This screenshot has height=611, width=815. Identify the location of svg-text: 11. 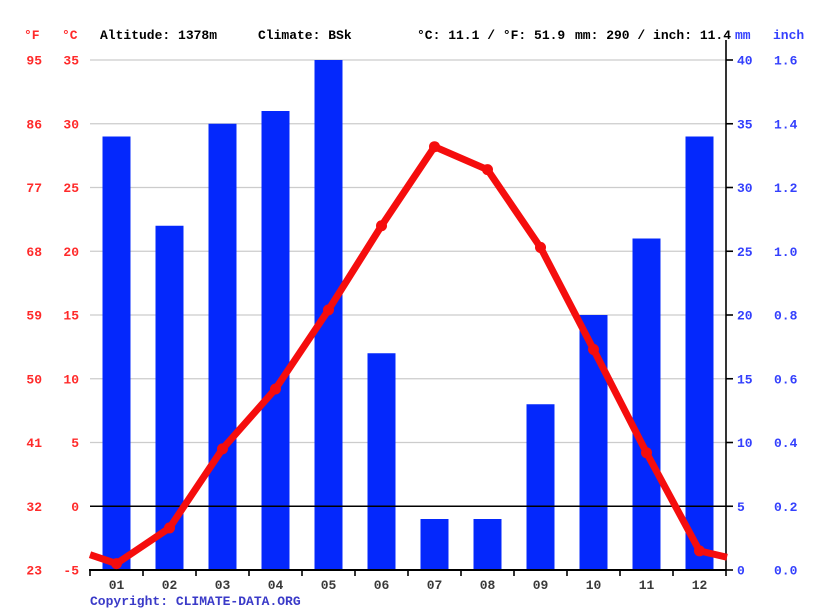
(647, 585).